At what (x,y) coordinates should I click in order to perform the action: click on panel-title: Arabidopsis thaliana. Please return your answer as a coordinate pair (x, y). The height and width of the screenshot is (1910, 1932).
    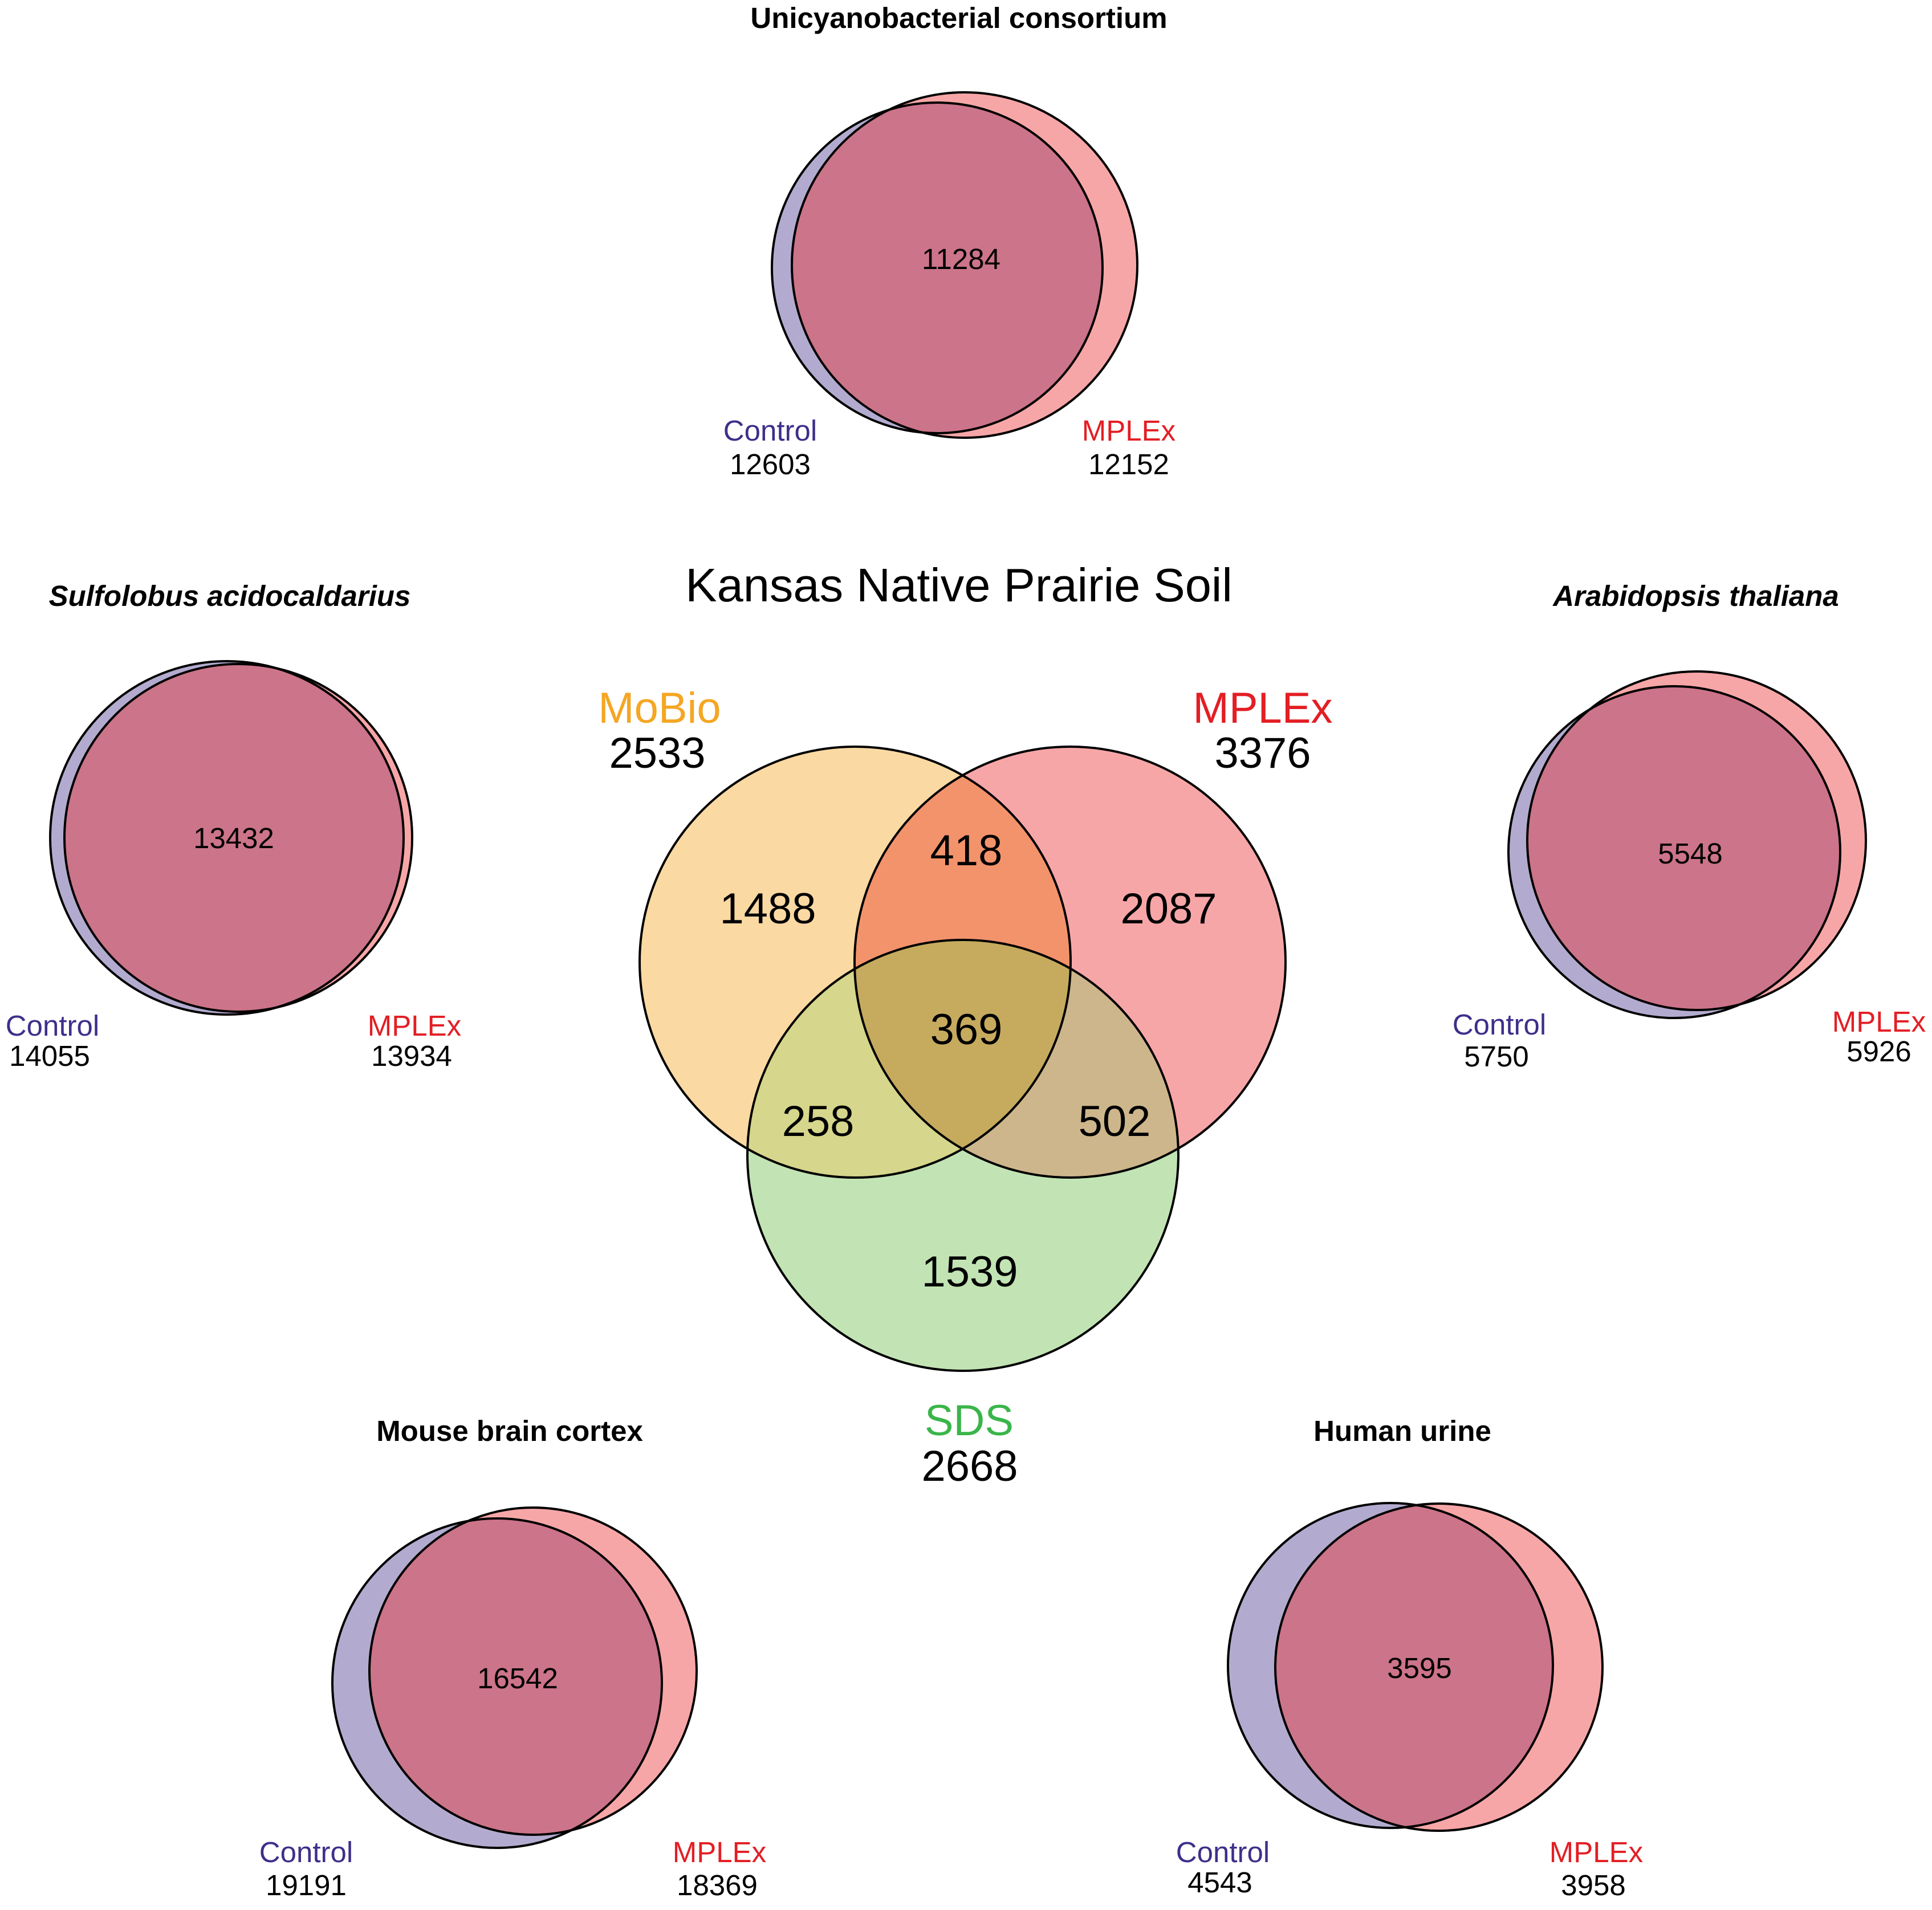
    Looking at the image, I should click on (1696, 596).